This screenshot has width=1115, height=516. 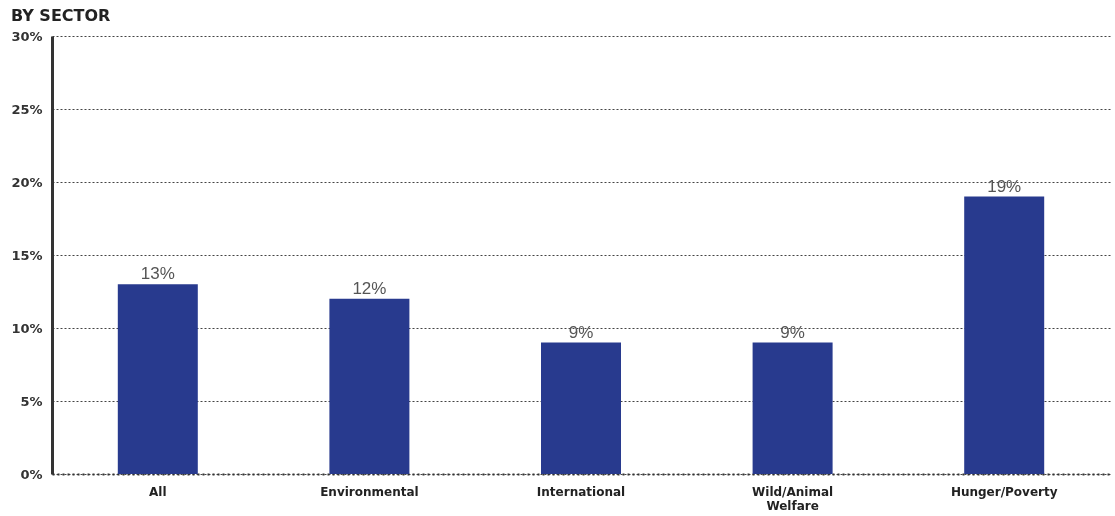 What do you see at coordinates (793, 498) in the screenshot?
I see `x-tick-label: Wild/Animal Welfare` at bounding box center [793, 498].